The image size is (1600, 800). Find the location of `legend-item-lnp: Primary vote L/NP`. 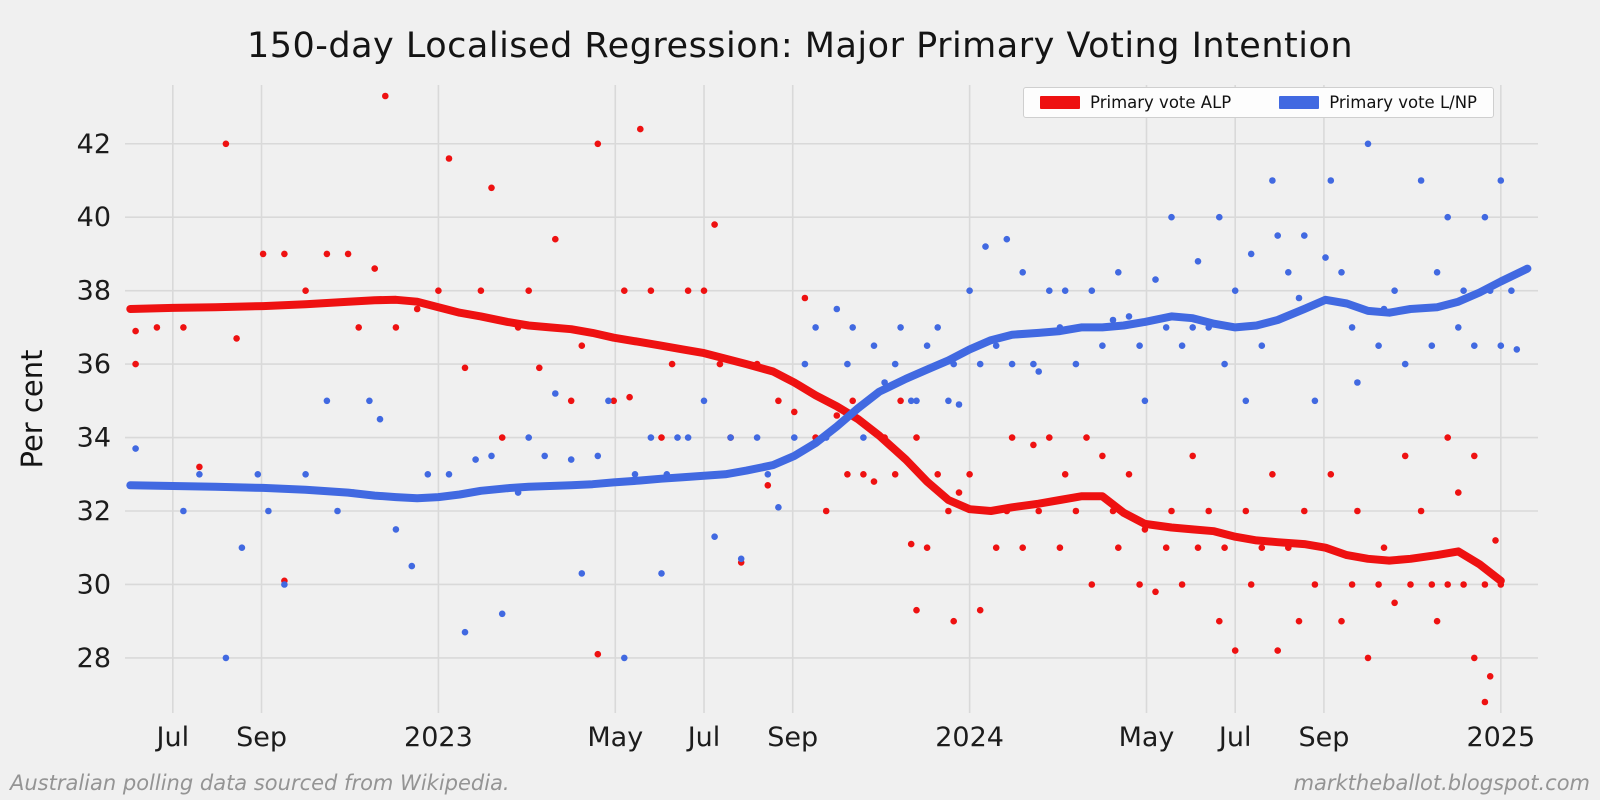

legend-item-lnp: Primary vote L/NP is located at coordinates (1378, 102).